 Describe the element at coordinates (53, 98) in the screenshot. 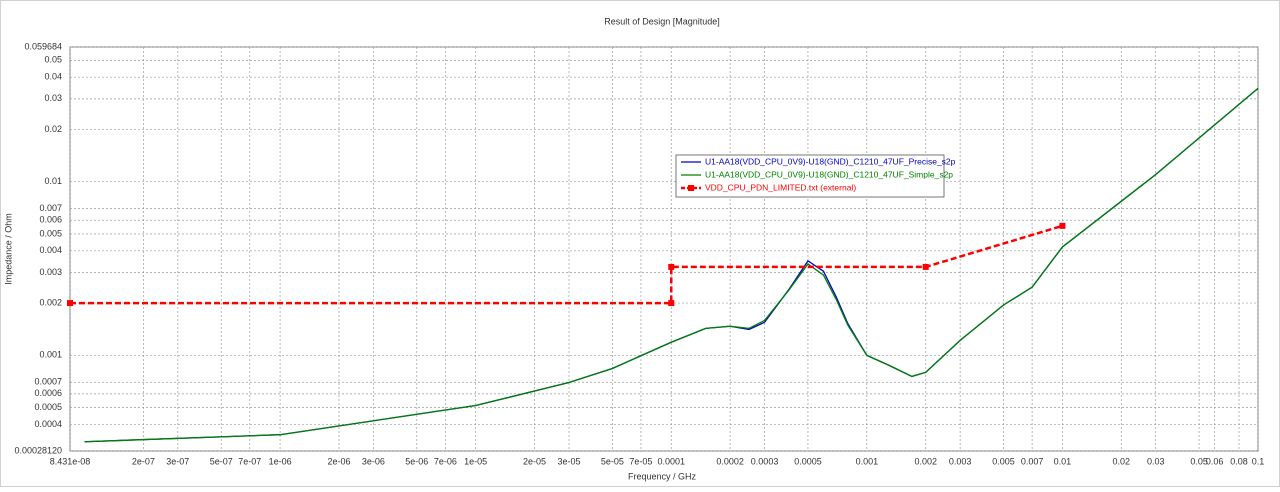

I see `y-tick-label: 0.03` at that location.